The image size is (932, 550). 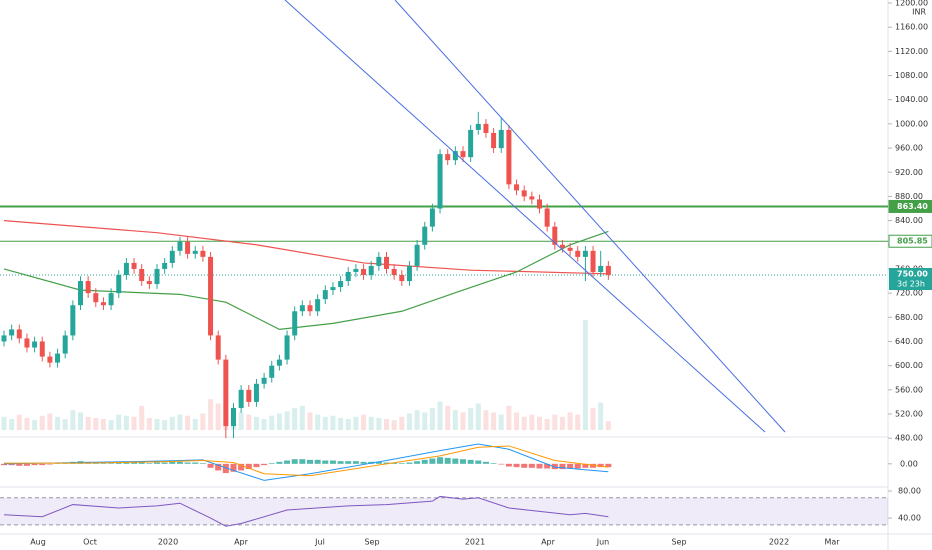 I want to click on y-tick-label: 80.00, so click(x=909, y=491).